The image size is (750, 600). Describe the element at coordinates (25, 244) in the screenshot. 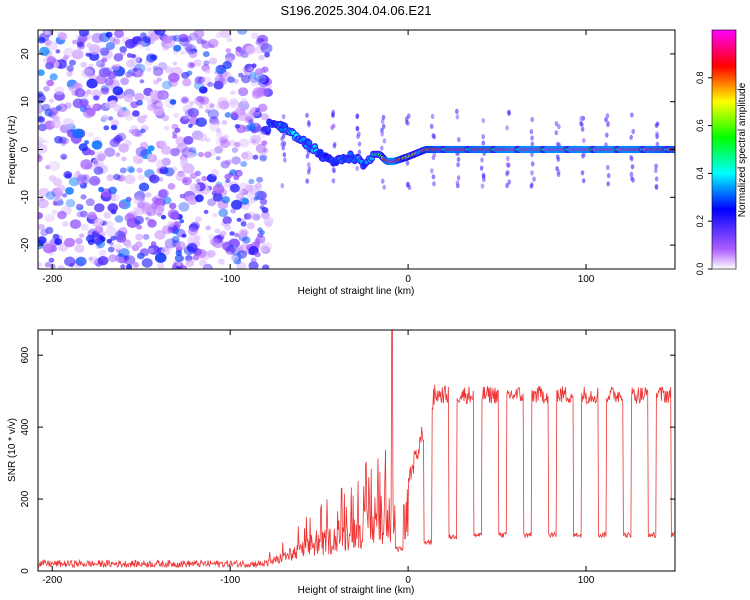

I see `y-tick-label: -20` at that location.